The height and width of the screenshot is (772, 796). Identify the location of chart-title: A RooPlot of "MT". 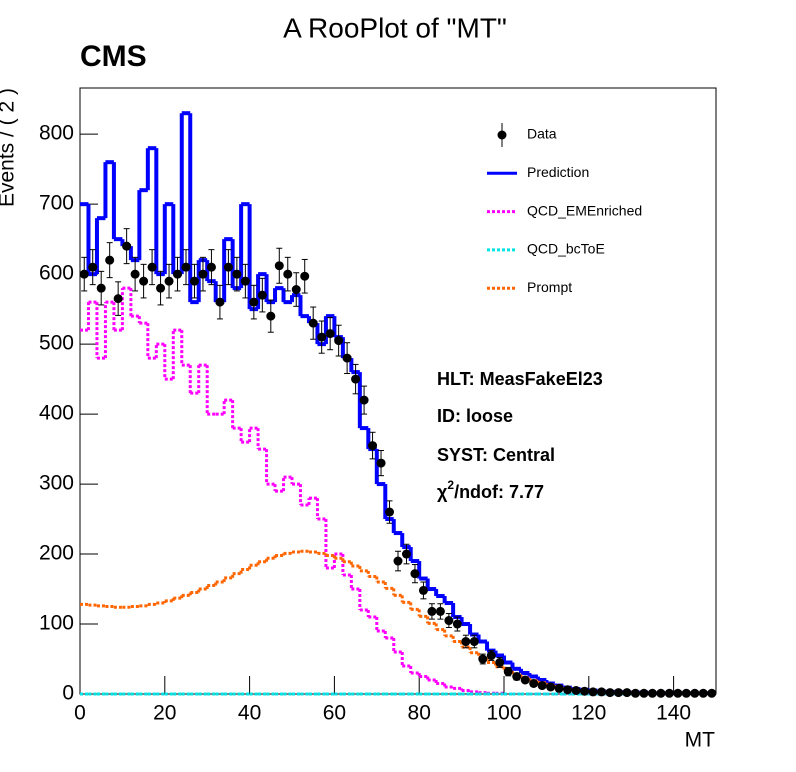
(395, 27).